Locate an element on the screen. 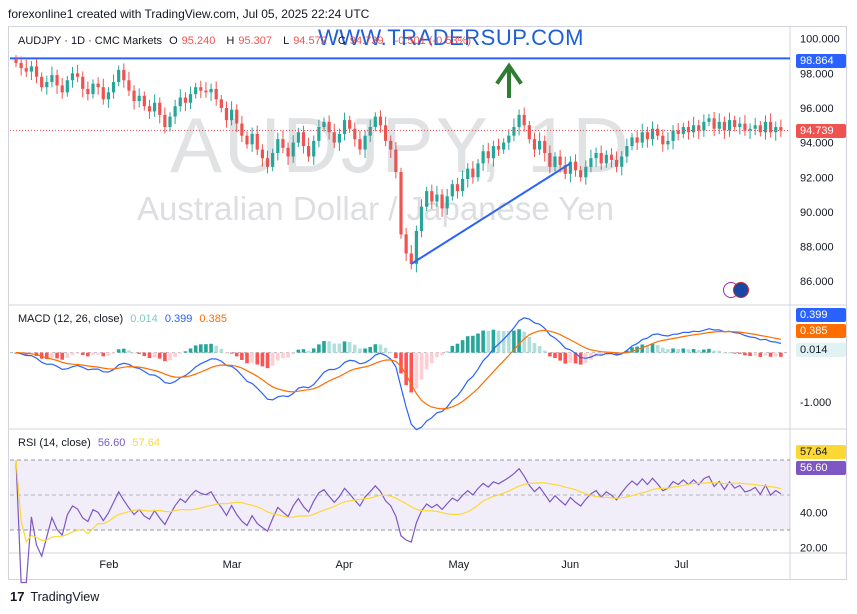  x-tick-label: Jun is located at coordinates (570, 565).